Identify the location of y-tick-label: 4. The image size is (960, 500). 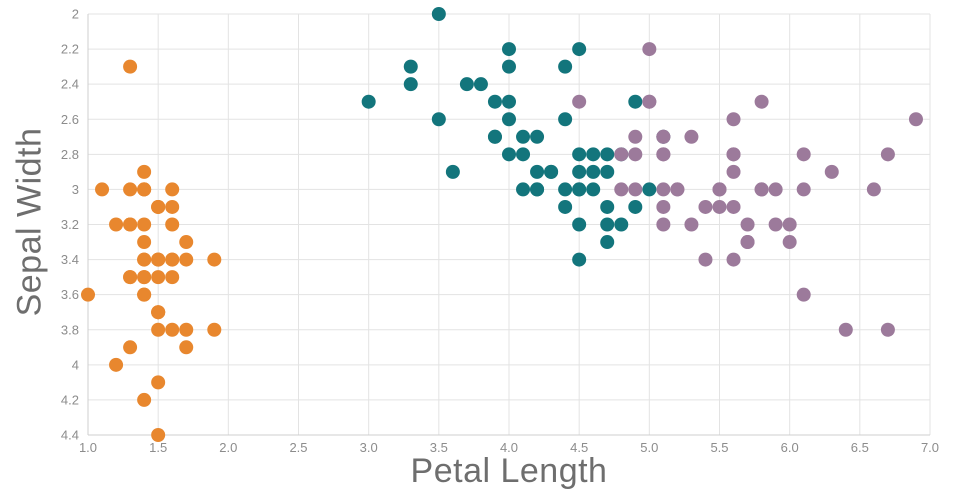
(75, 364).